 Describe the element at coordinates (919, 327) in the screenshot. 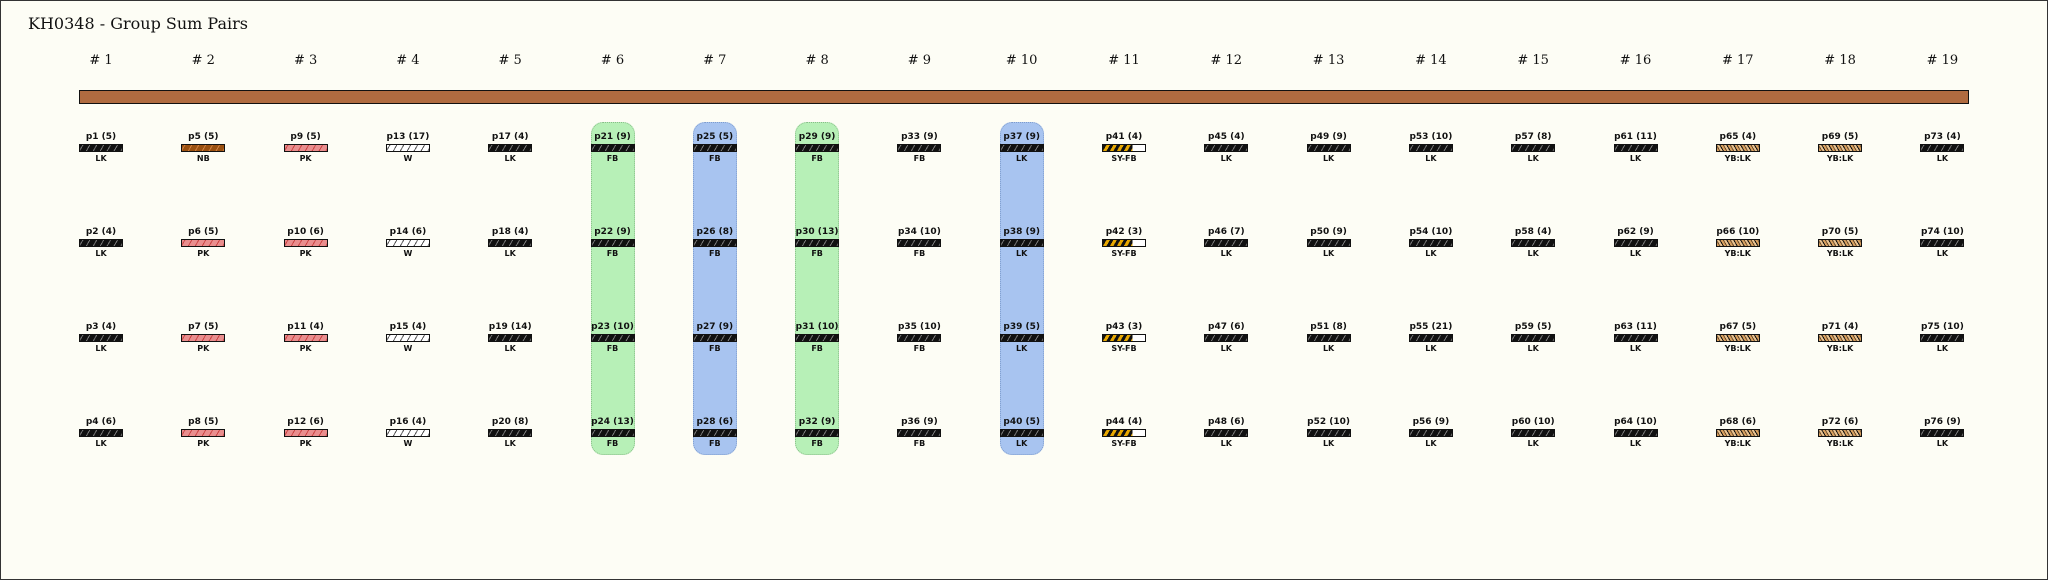

I see `pair-label: p35 (10)` at that location.